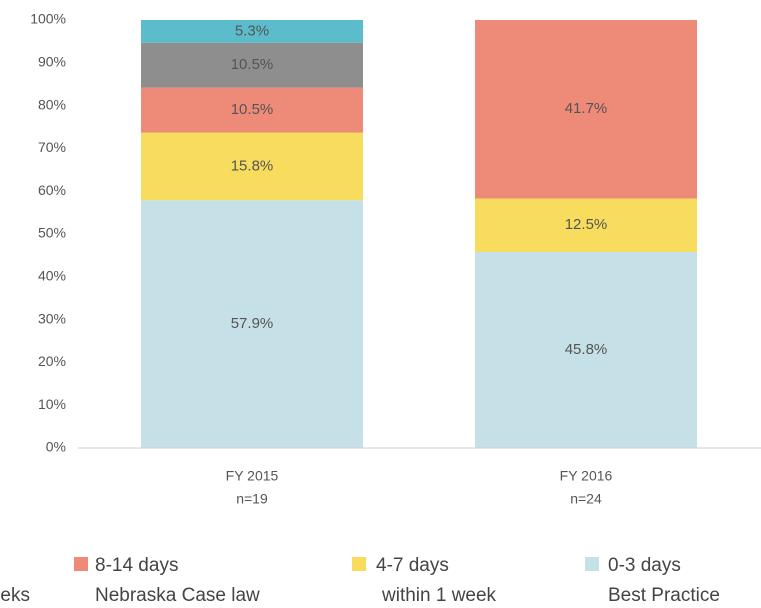 The width and height of the screenshot is (761, 608). I want to click on y-tick-label: 60%, so click(52, 190).